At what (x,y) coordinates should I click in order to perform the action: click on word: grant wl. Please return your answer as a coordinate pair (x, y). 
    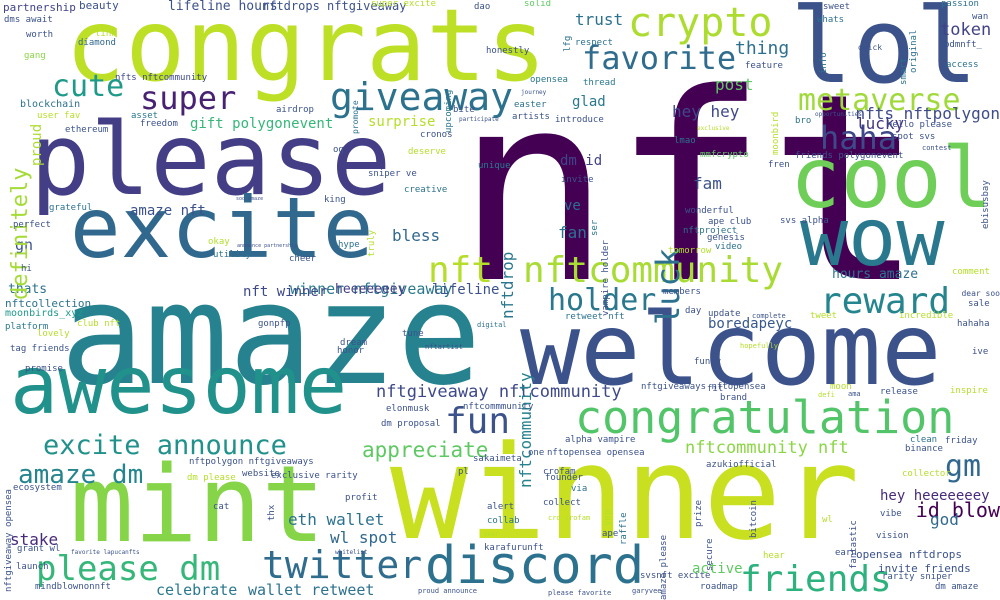
    Looking at the image, I should click on (39, 549).